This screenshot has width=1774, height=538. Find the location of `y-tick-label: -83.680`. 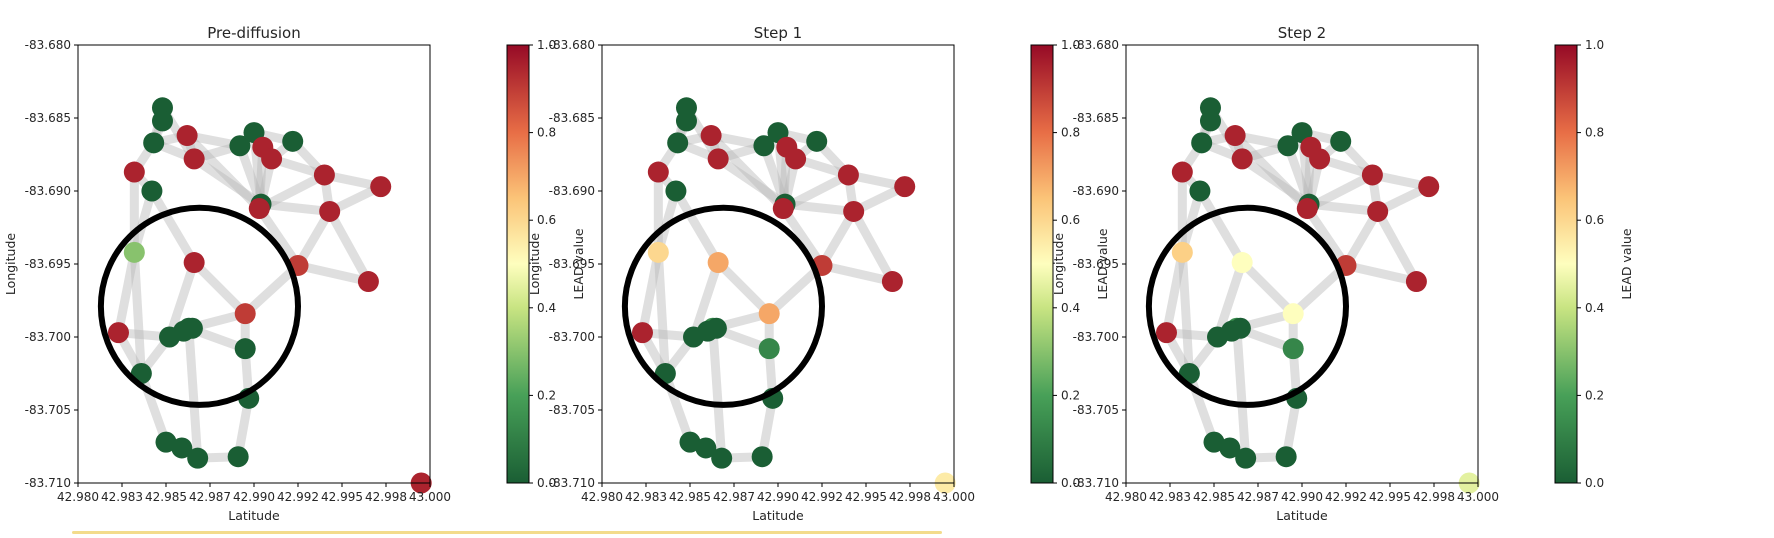

y-tick-label: -83.680 is located at coordinates (572, 45).